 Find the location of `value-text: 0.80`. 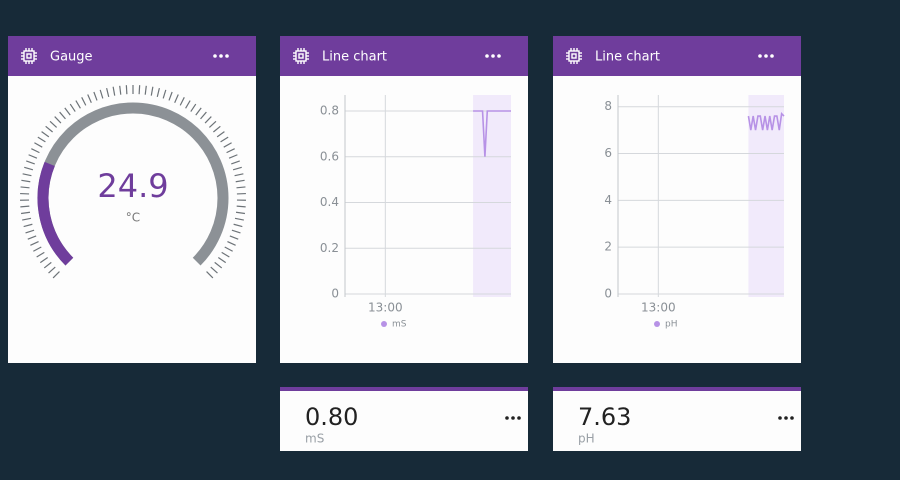

value-text: 0.80 is located at coordinates (331, 417).